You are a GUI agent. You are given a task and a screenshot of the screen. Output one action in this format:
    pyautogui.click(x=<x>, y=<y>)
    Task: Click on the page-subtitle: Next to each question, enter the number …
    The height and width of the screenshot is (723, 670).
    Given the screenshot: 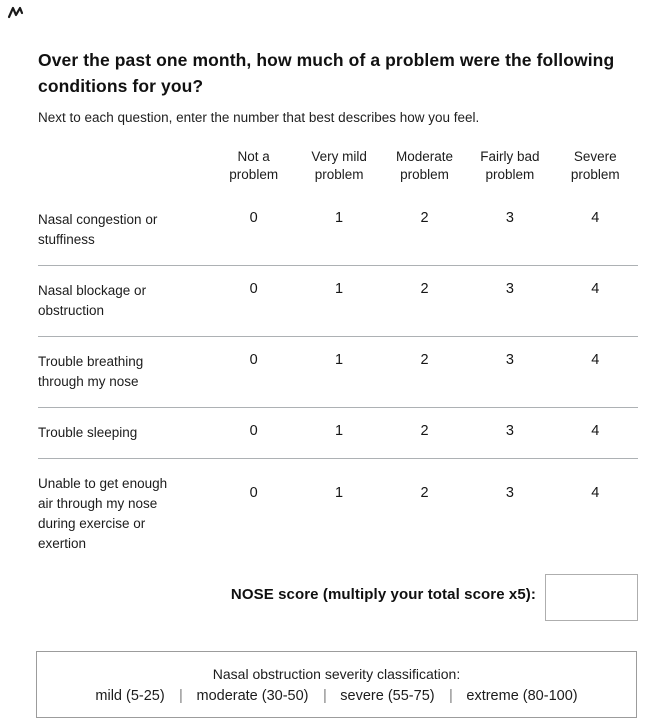 What is the action you would take?
    pyautogui.click(x=259, y=117)
    